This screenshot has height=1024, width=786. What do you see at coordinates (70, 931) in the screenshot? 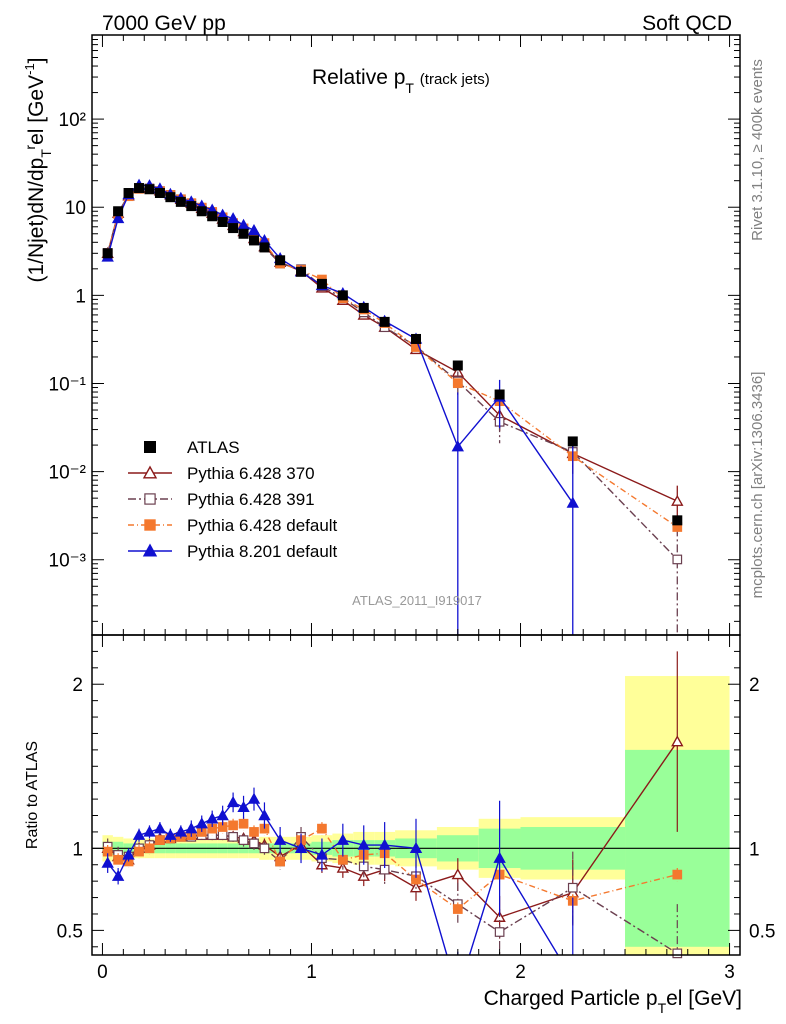
I see `ratio-tick-label: 0.5` at bounding box center [70, 931].